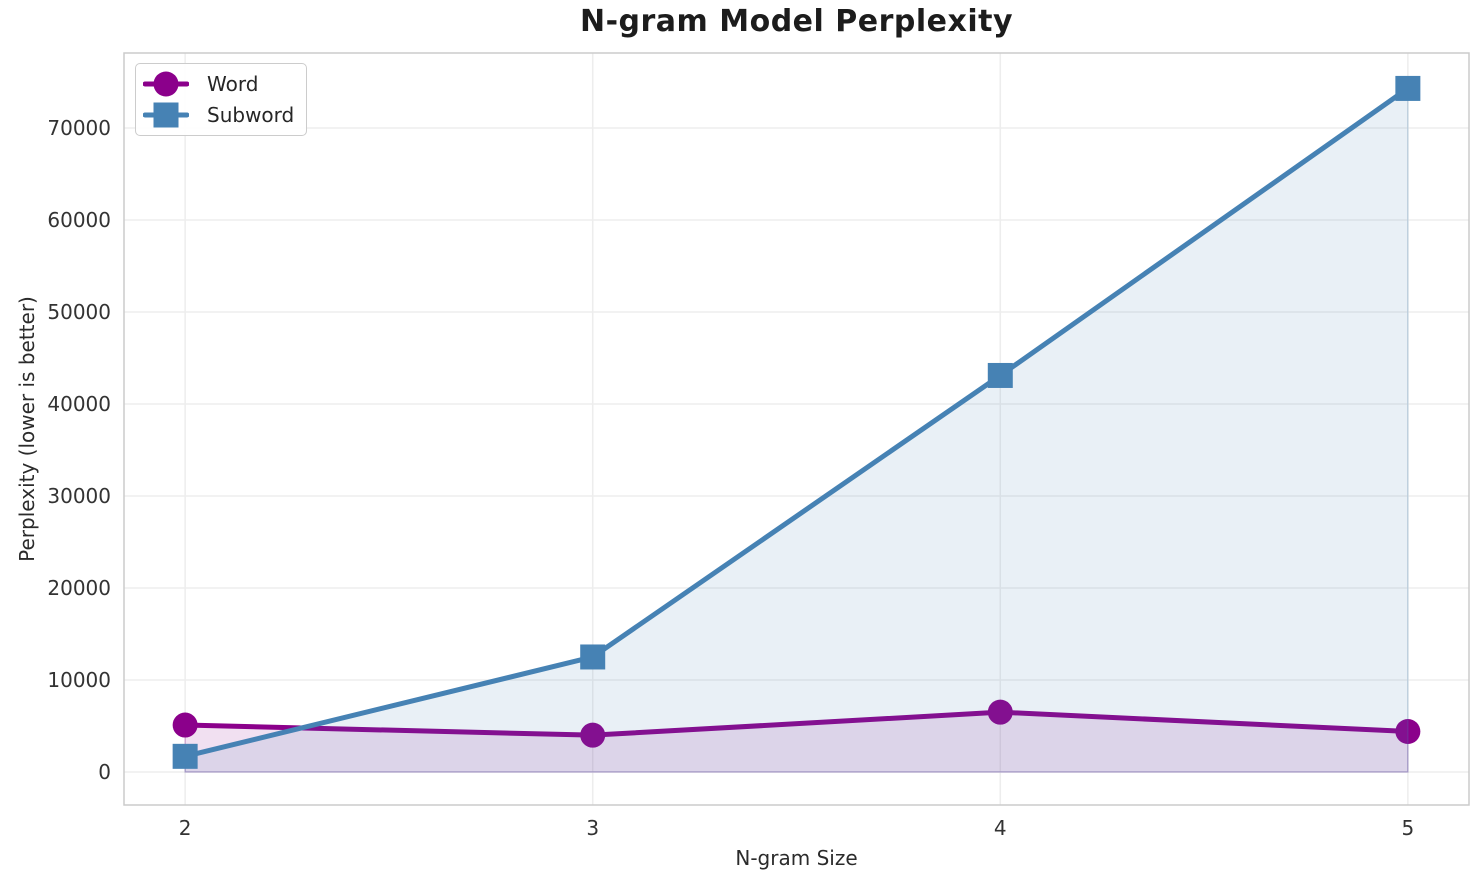 The width and height of the screenshot is (1484, 885). I want to click on y-axis-label: Perplexity (lower is better), so click(27, 429).